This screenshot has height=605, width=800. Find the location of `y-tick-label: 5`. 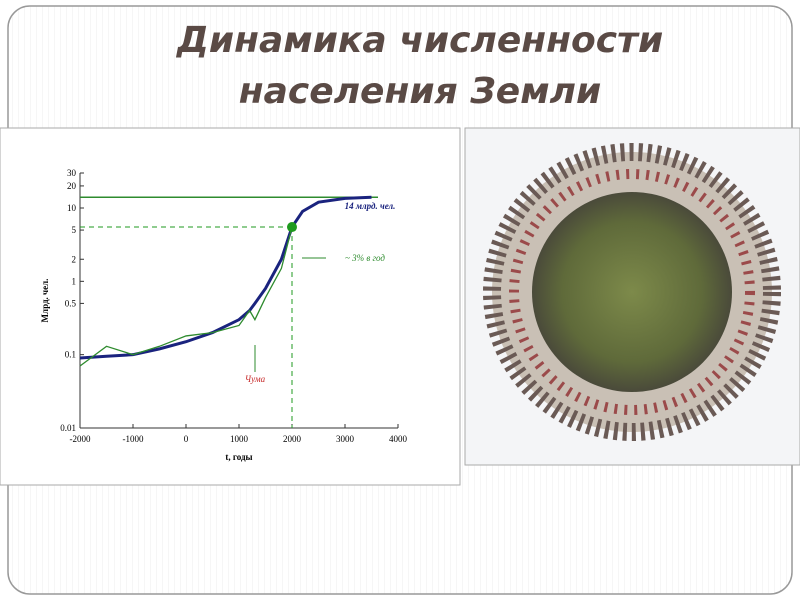

y-tick-label: 5 is located at coordinates (74, 230).